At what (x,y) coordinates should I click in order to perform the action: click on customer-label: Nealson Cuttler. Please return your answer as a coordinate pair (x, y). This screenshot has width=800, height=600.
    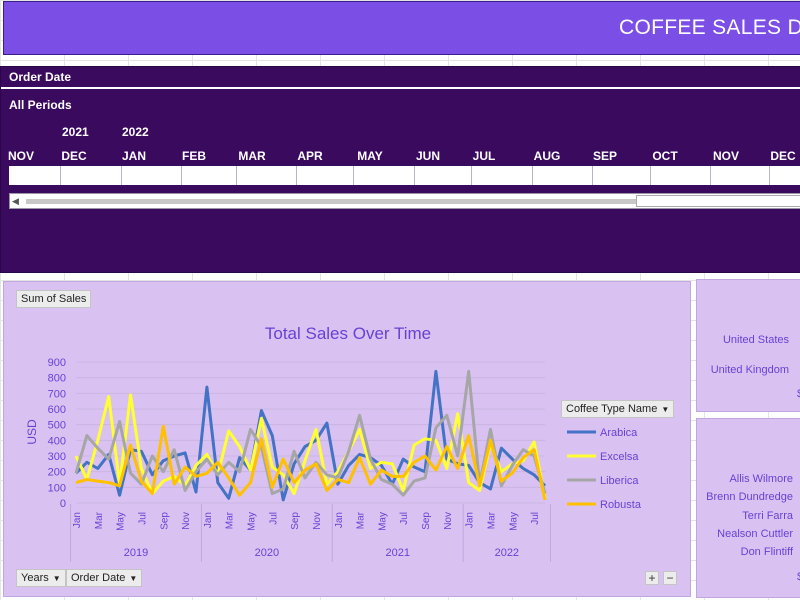
    Looking at the image, I should click on (755, 534).